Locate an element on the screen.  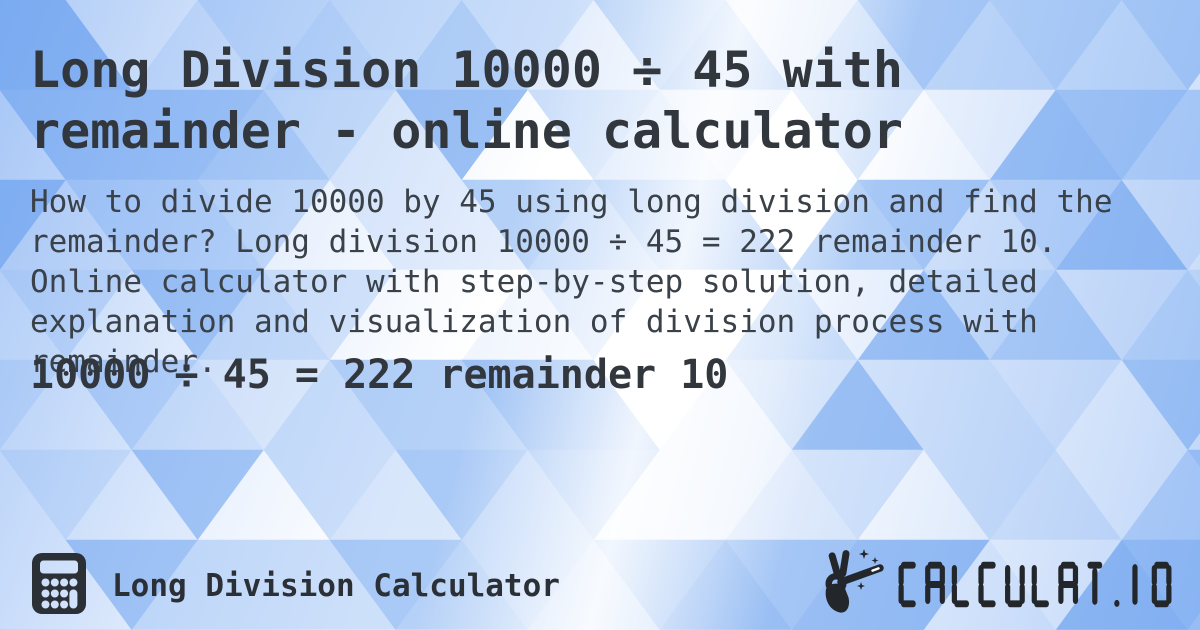
division-result: 10000 ÷ 45 = 222 remainder 10 is located at coordinates (379, 375).